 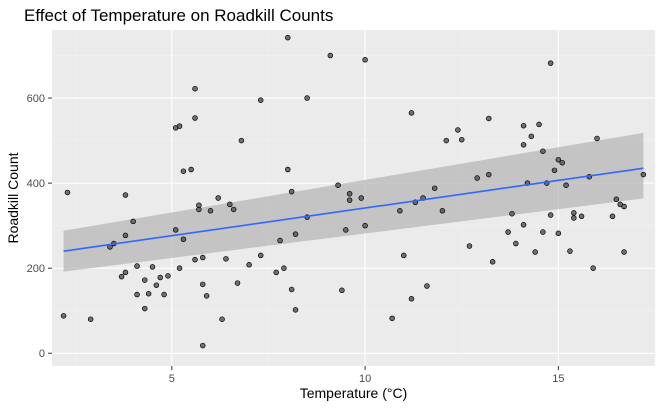 I want to click on y-tick-label: 400, so click(x=36, y=184).